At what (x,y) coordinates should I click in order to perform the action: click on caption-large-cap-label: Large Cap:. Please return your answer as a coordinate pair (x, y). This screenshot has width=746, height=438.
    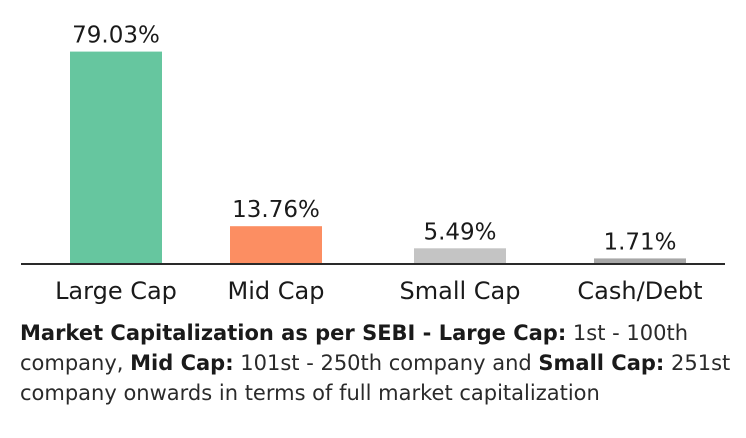
    Looking at the image, I should click on (502, 333).